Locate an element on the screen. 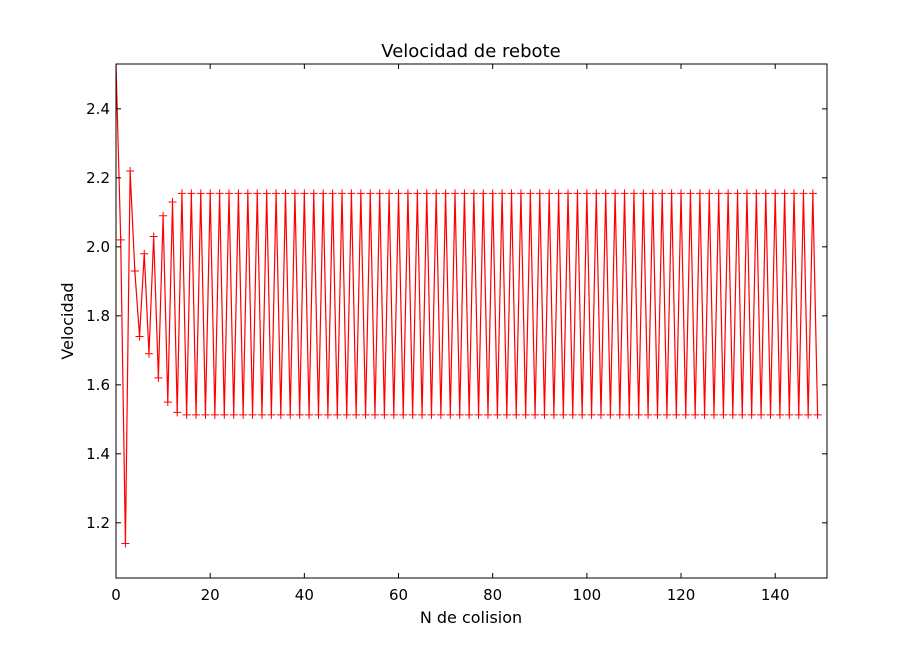 Image resolution: width=918 pixels, height=646 pixels. y-tick-label: 1.8 is located at coordinates (98, 316).